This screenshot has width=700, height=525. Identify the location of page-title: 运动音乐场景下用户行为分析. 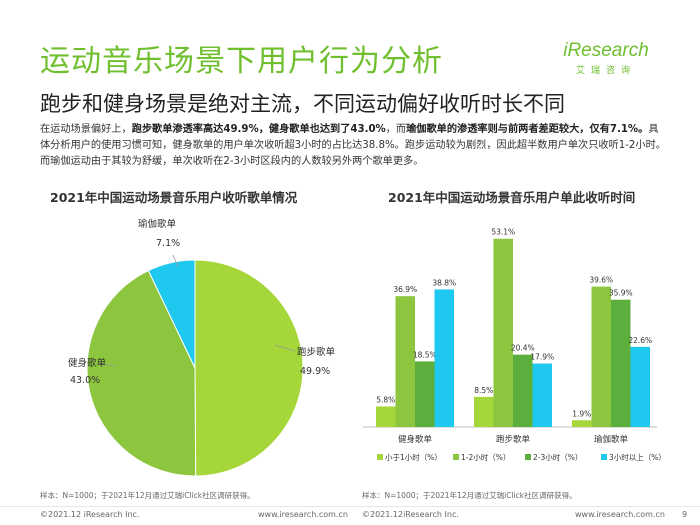
(241, 61).